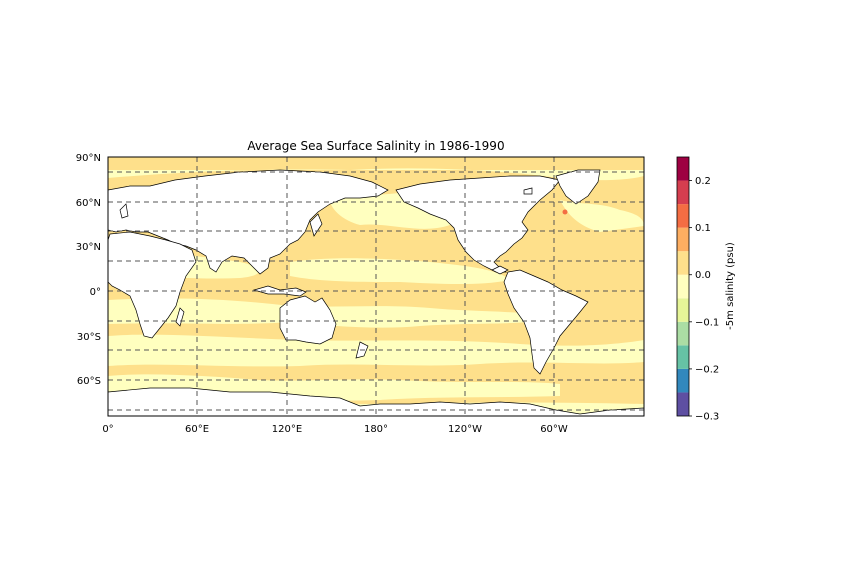 This screenshot has height=576, width=864. Describe the element at coordinates (578, 187) in the screenshot. I see `greenland-landmass` at that location.